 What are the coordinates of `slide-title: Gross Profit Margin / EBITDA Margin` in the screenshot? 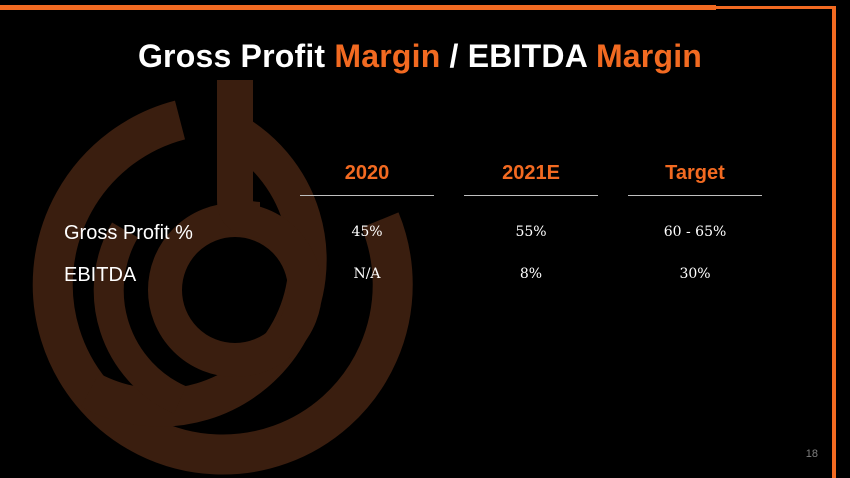 It's located at (420, 56).